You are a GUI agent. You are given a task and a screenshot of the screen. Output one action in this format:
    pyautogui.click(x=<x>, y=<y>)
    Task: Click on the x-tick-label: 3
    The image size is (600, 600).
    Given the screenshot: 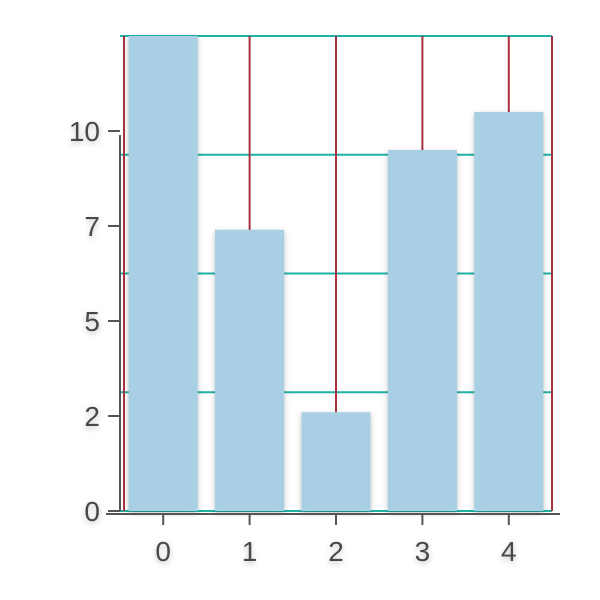 What is the action you would take?
    pyautogui.click(x=423, y=551)
    